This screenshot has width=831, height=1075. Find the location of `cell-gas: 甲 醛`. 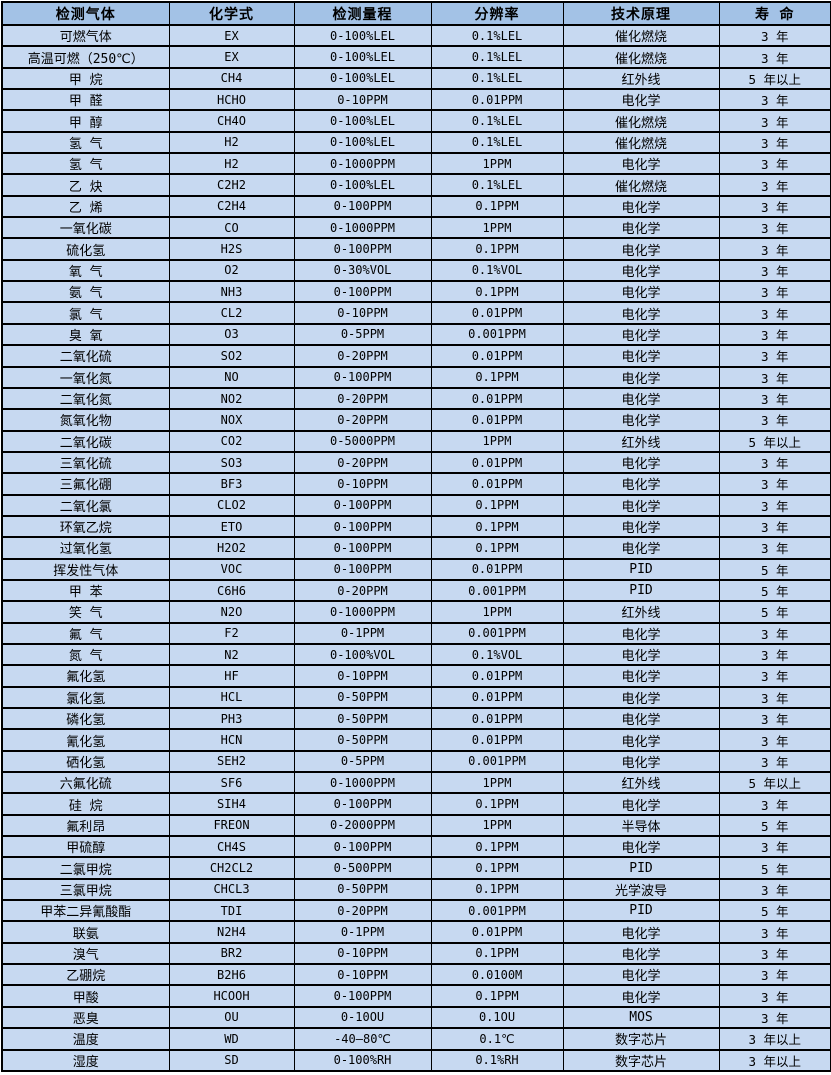

cell-gas: 甲 醛 is located at coordinates (85, 100).